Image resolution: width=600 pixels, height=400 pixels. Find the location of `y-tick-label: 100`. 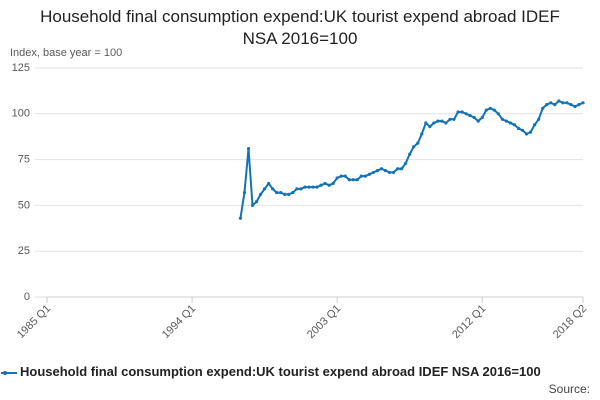

y-tick-label: 100 is located at coordinates (21, 114).